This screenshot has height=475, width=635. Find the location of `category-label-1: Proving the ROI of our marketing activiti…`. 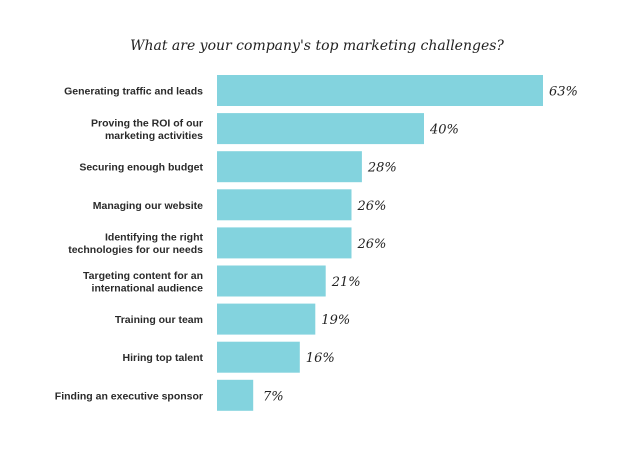

category-label-1: Proving the ROI of our marketing activiti… is located at coordinates (147, 129).